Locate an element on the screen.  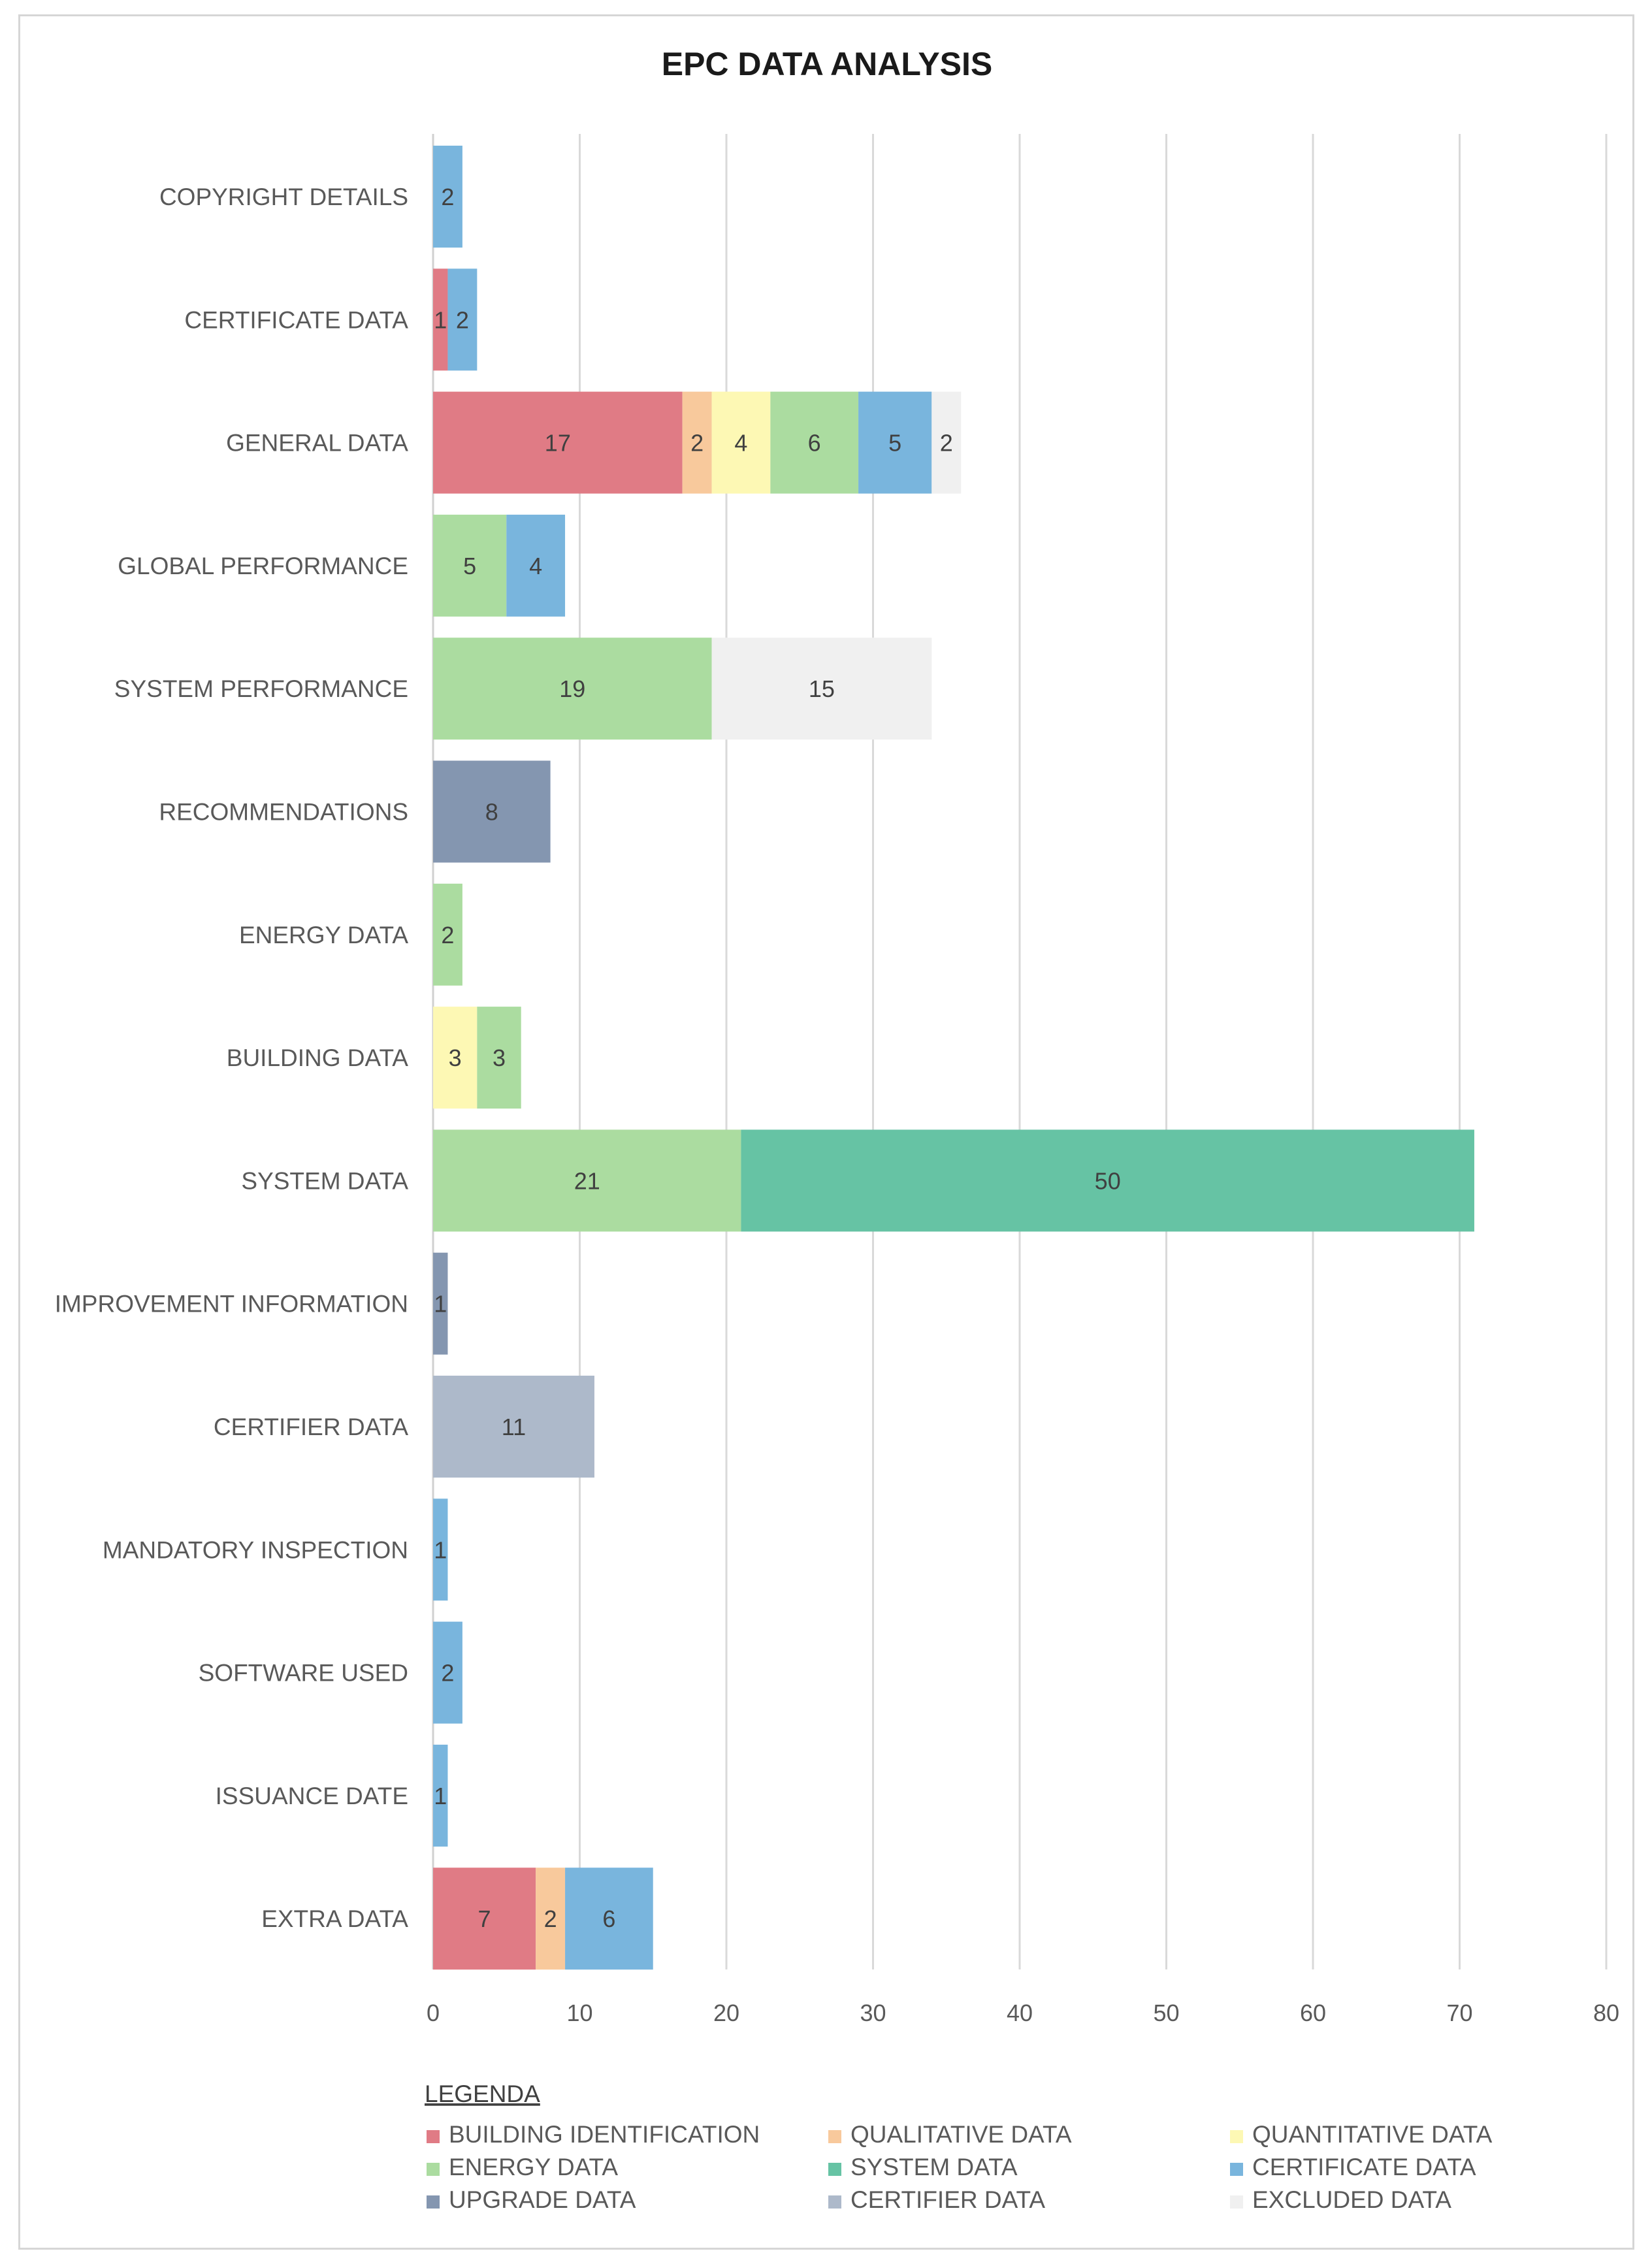
data-label-general-data-excluded-data: 2 is located at coordinates (946, 443).